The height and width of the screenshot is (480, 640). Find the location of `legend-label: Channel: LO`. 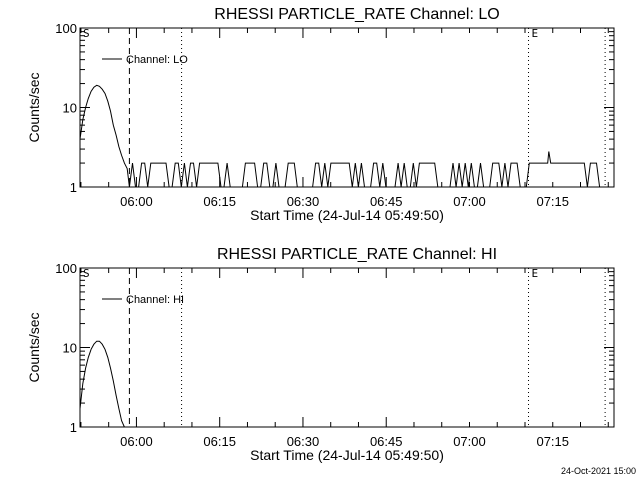

legend-label: Channel: LO is located at coordinates (157, 60).